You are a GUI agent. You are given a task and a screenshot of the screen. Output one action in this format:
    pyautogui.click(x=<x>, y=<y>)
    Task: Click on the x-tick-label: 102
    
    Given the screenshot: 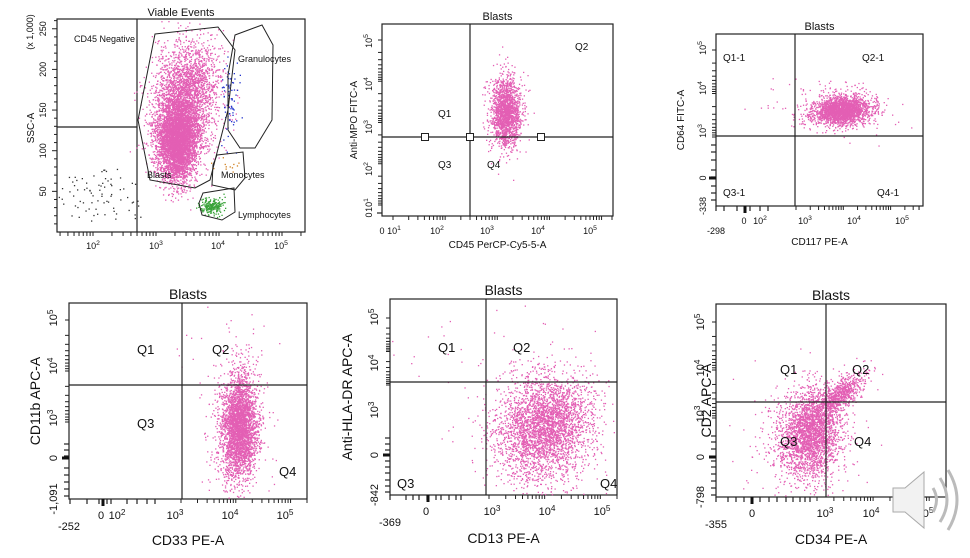 What is the action you would take?
    pyautogui.click(x=93, y=245)
    